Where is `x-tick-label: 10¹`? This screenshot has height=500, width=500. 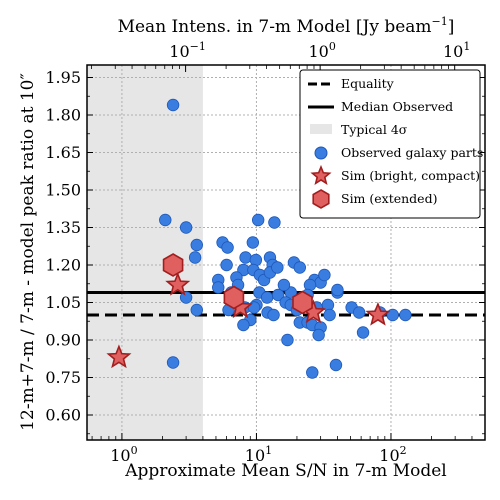 x-tick-label: 10¹ is located at coordinates (258, 454).